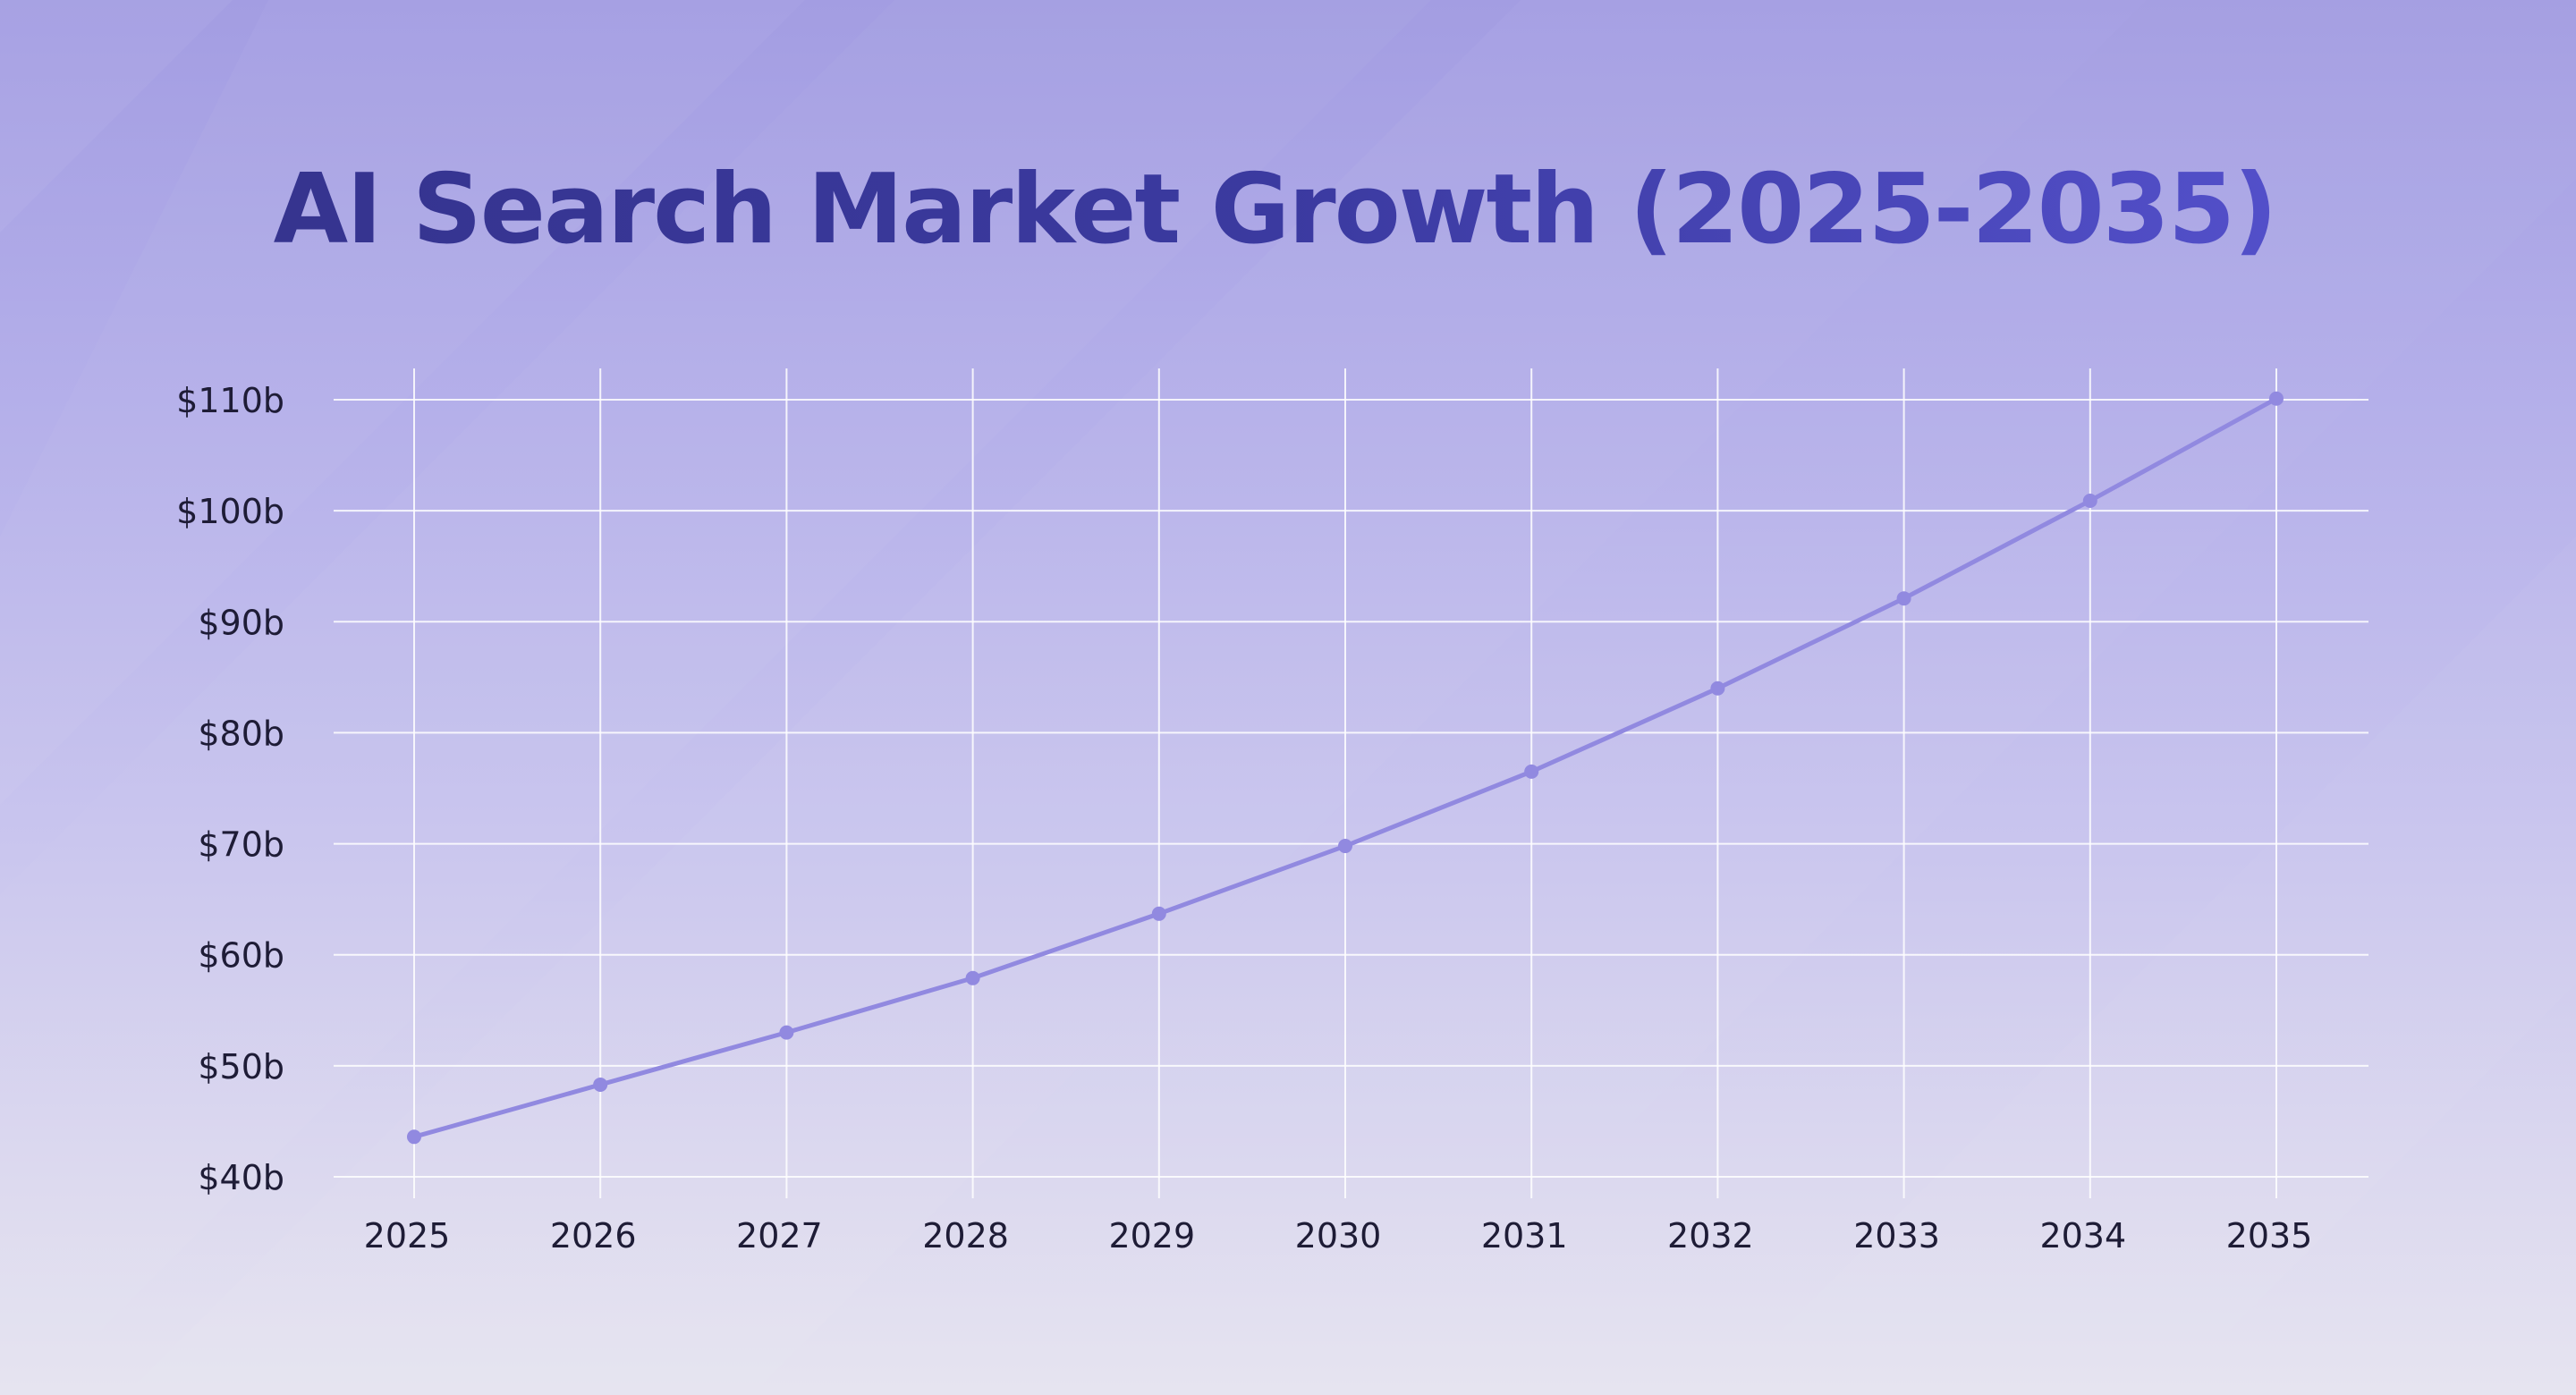  Describe the element at coordinates (1710, 1236) in the screenshot. I see `x-tick-label: 2032` at that location.